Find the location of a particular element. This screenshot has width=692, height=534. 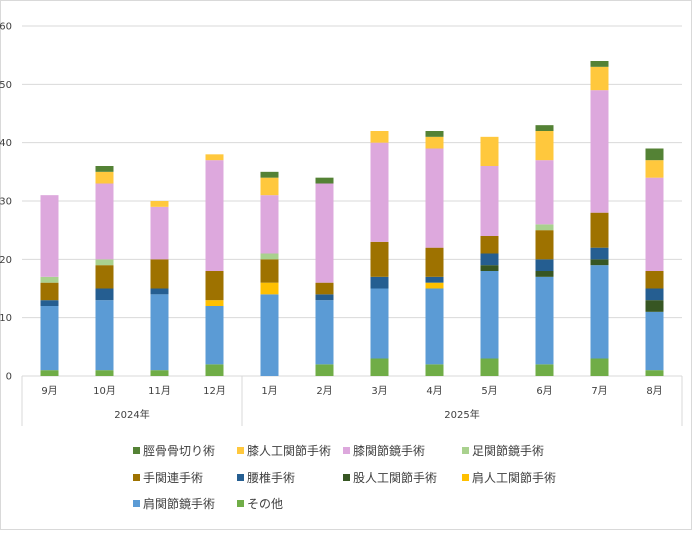

x-tick-label: 6月 is located at coordinates (544, 391).